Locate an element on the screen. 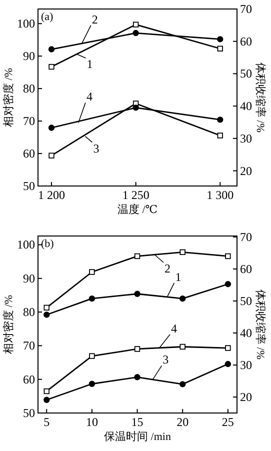 This screenshot has height=451, width=271. x-tick-label: 1 250 is located at coordinates (136, 195).